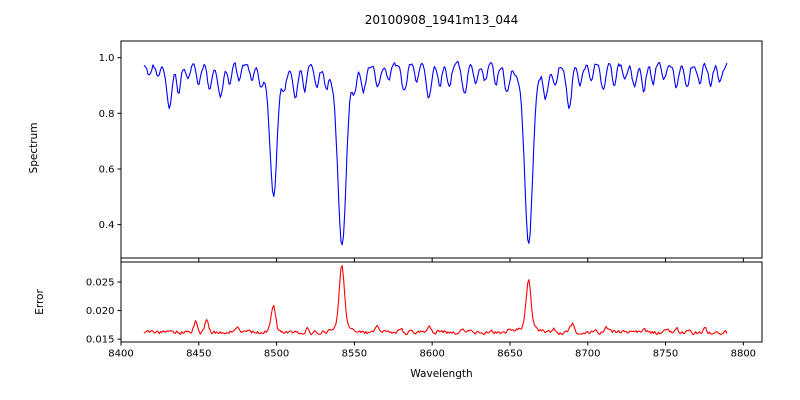 The height and width of the screenshot is (400, 800). I want to click on xtick-label: 8700, so click(587, 354).